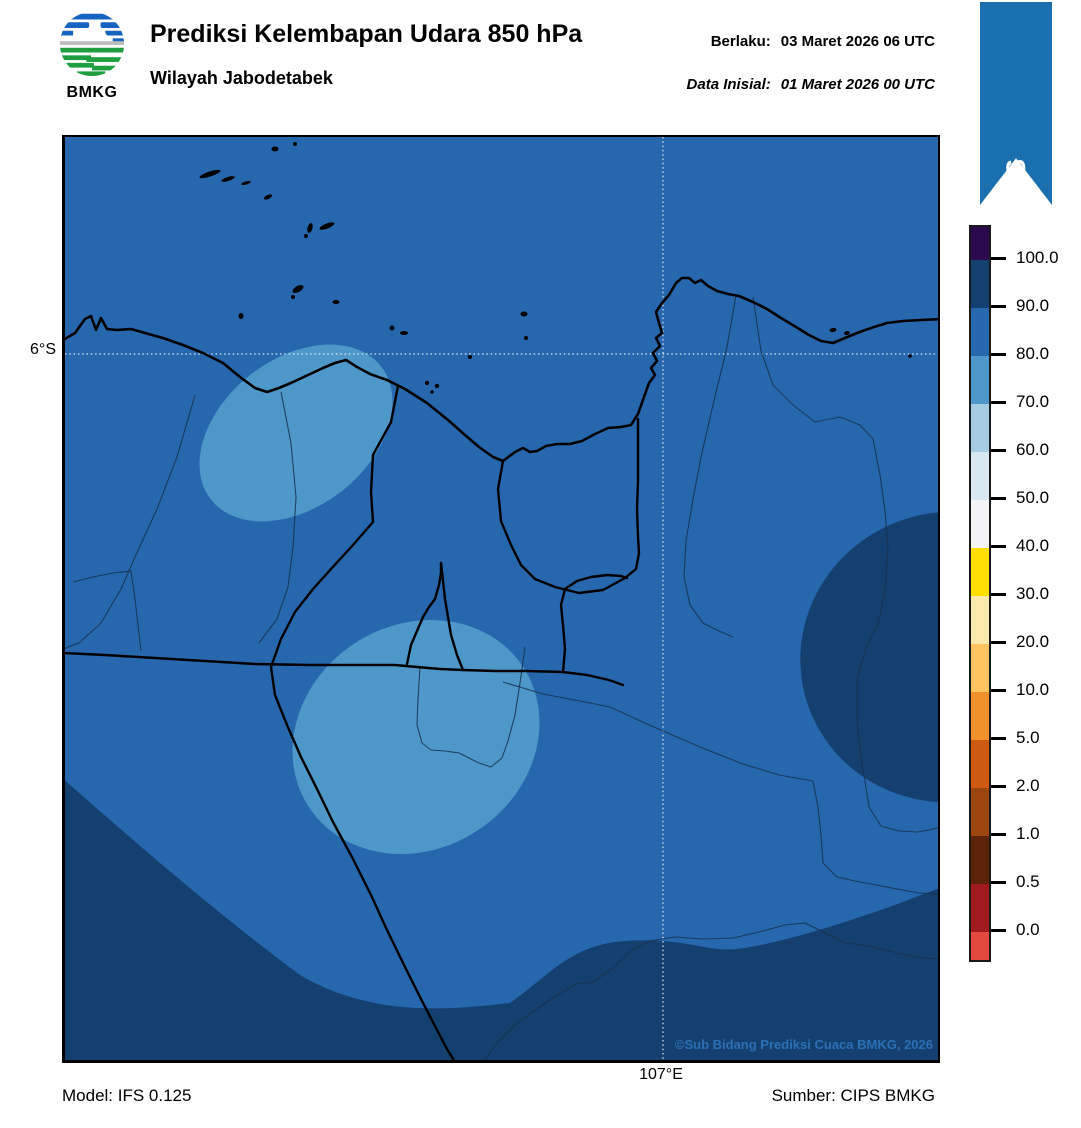  I want to click on model-ribbon-label: IFS, so click(1015, 180).